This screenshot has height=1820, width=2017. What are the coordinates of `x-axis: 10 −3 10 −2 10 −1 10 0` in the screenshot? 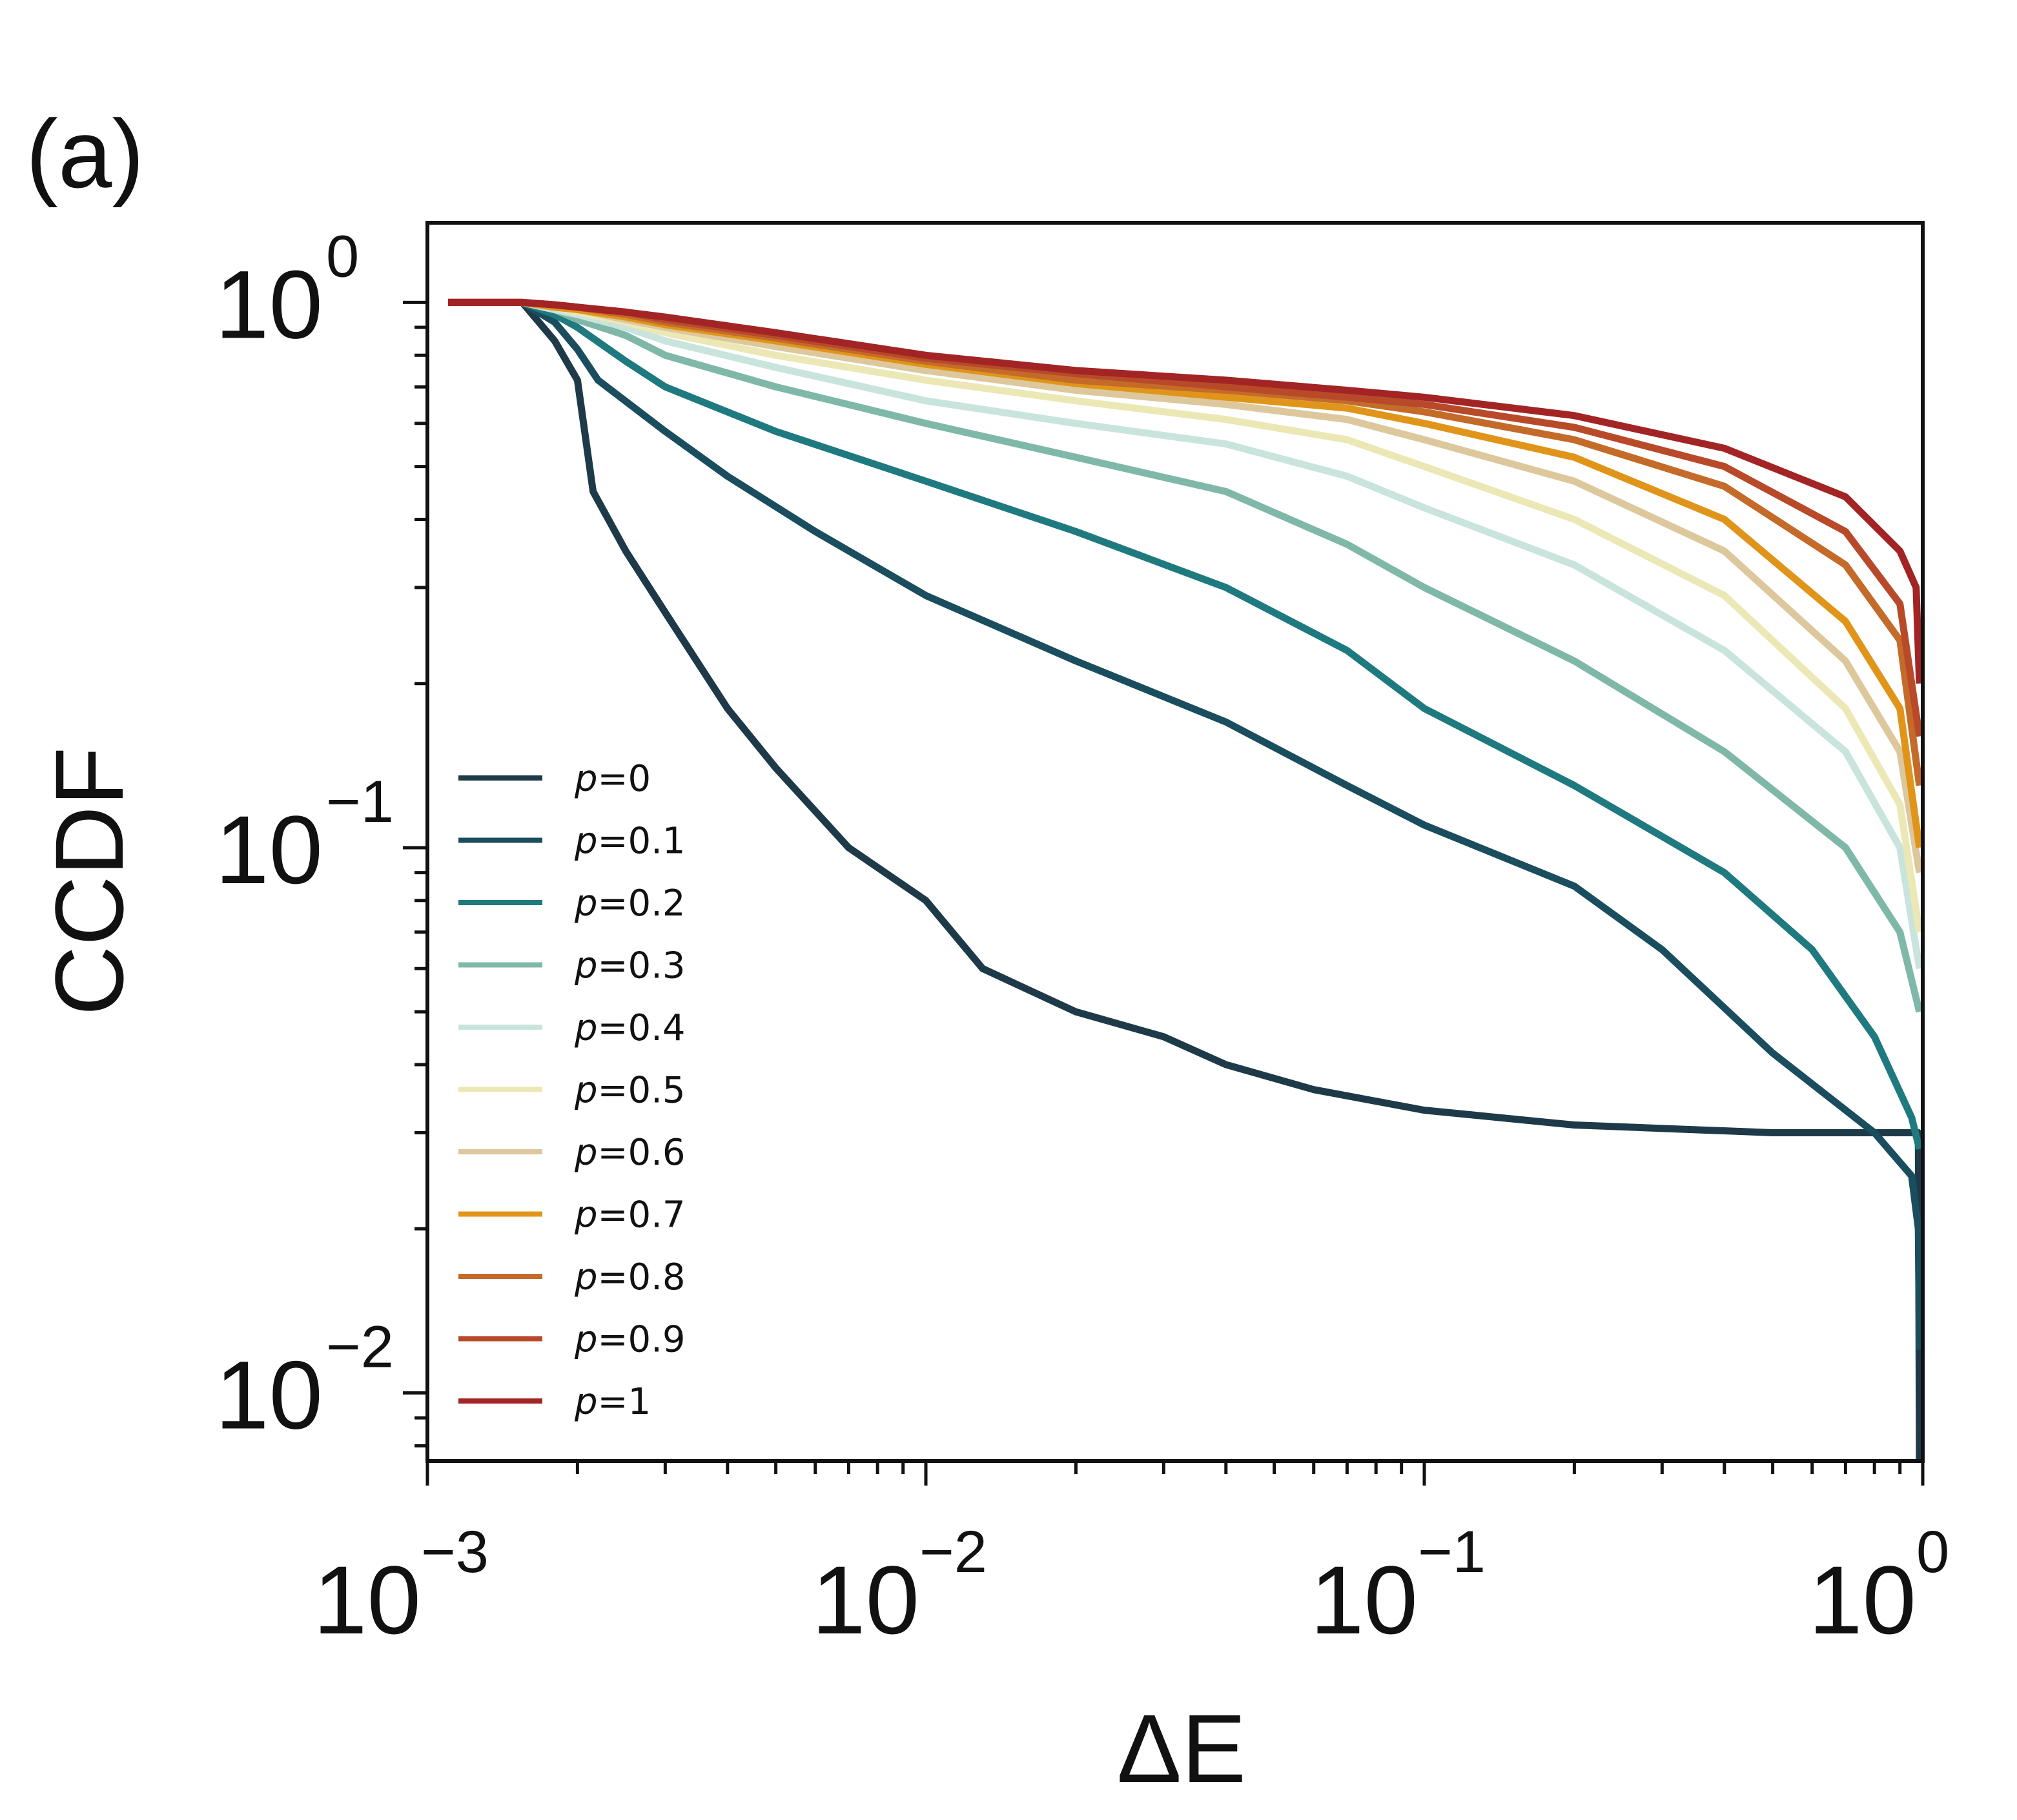 It's located at (1131, 1557).